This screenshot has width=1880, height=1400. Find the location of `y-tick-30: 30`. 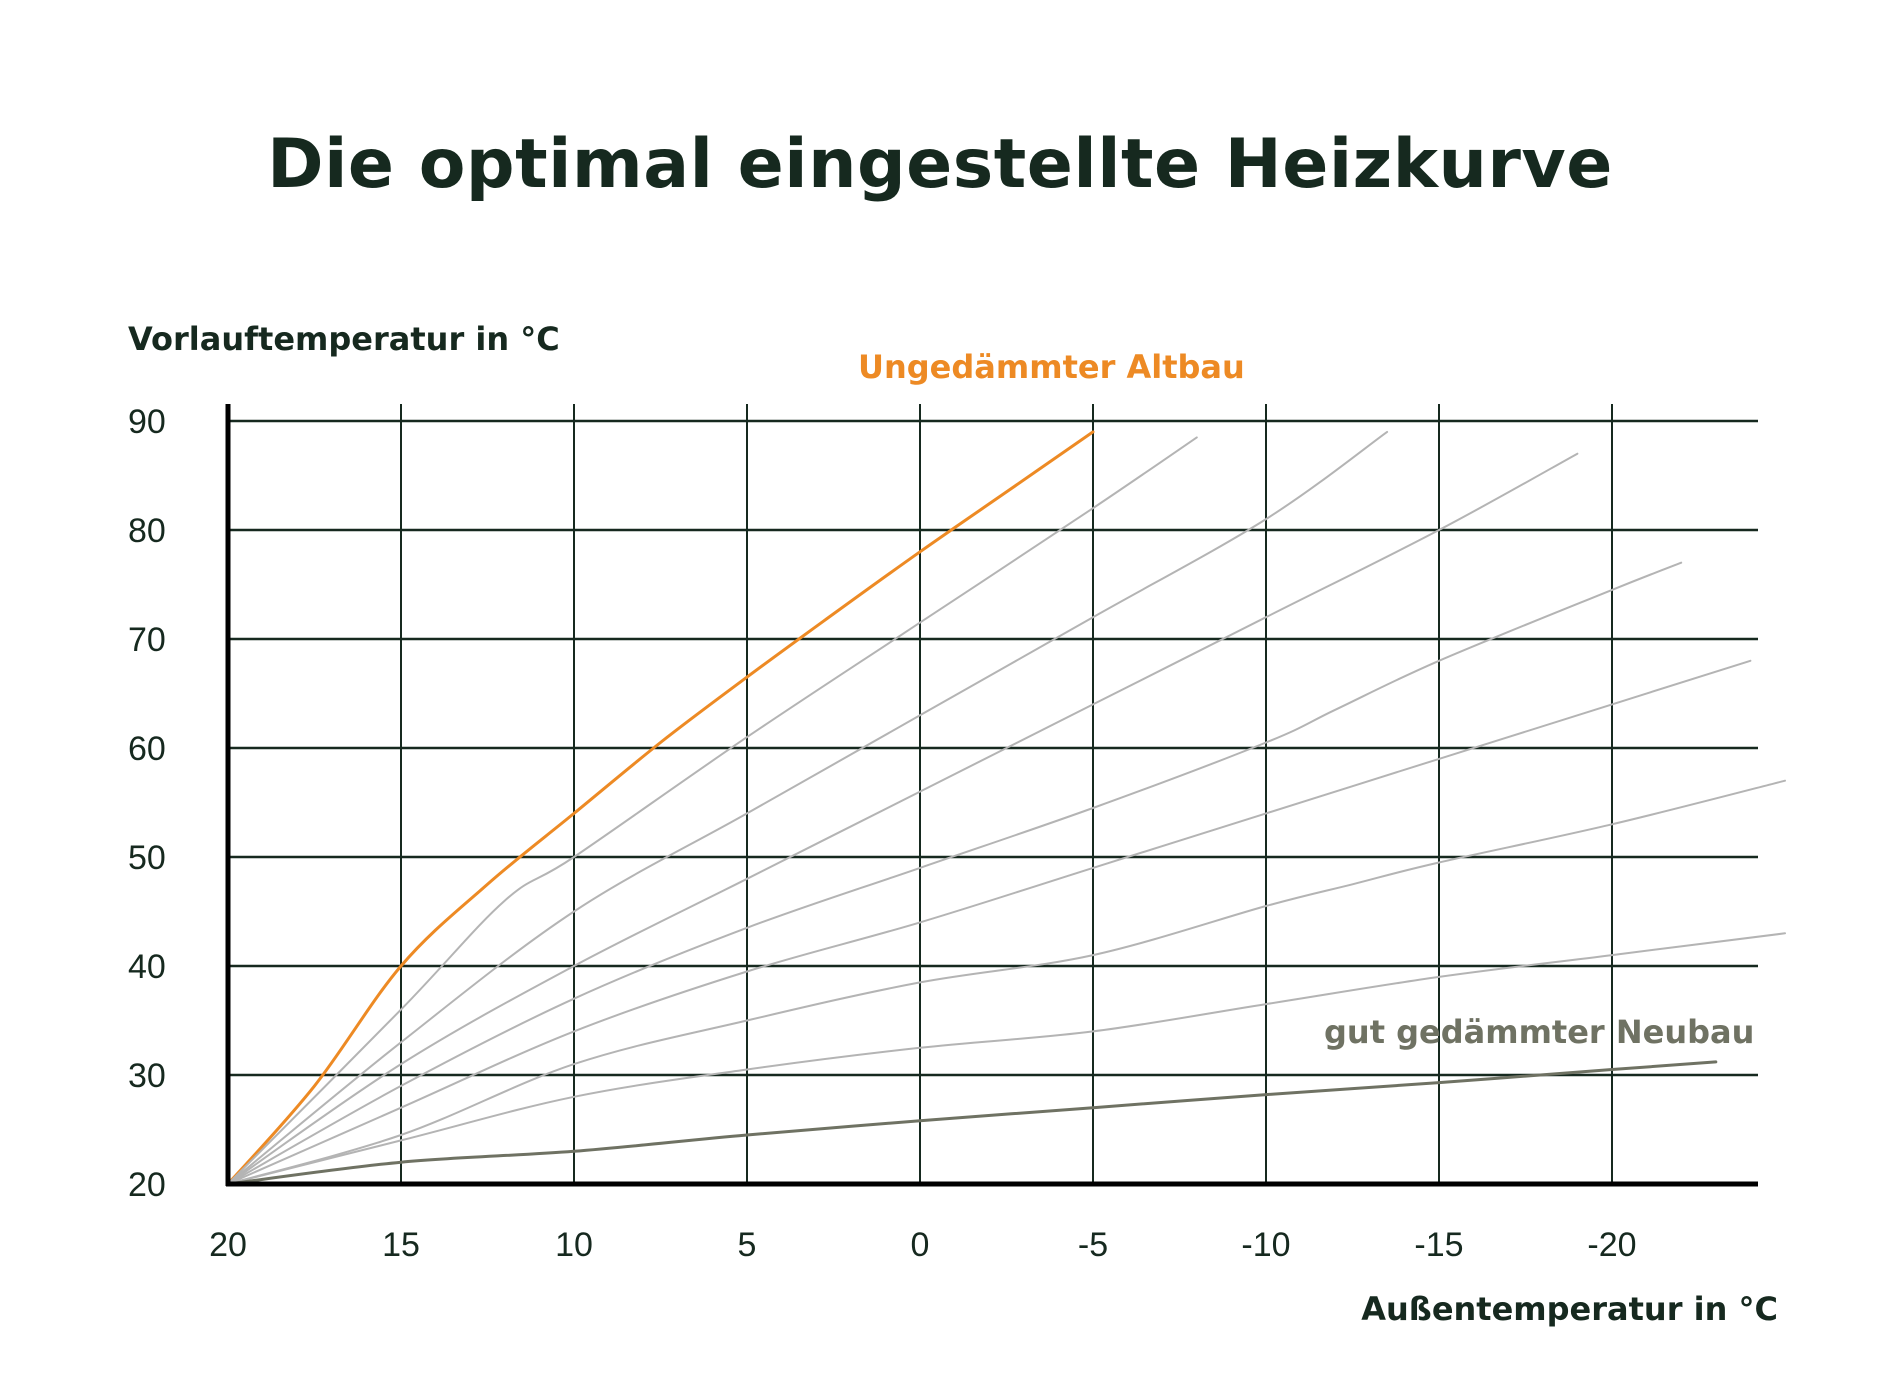

y-tick-30: 30 is located at coordinates (147, 1076).